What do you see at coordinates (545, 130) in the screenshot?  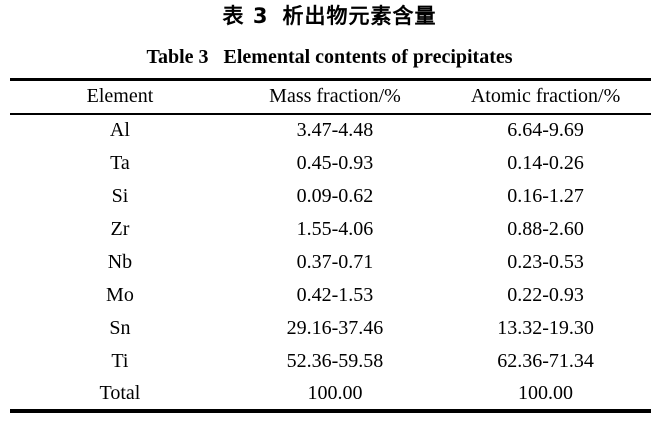 I see `atomic-fraction-cell: 6.64-9.69` at bounding box center [545, 130].